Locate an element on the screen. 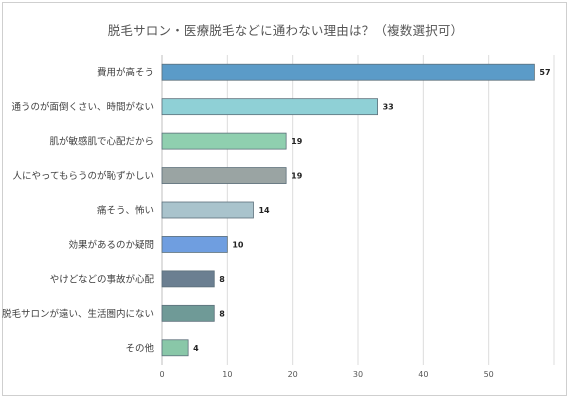  data-label: 10 is located at coordinates (238, 244).